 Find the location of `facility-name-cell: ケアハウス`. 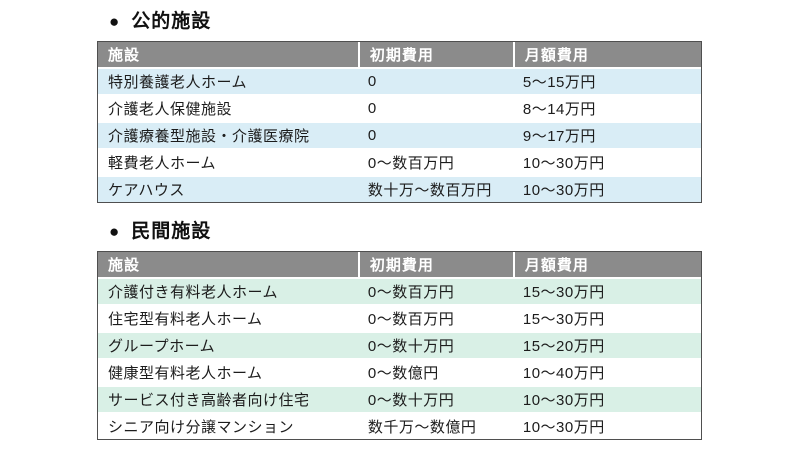

facility-name-cell: ケアハウス is located at coordinates (228, 188).